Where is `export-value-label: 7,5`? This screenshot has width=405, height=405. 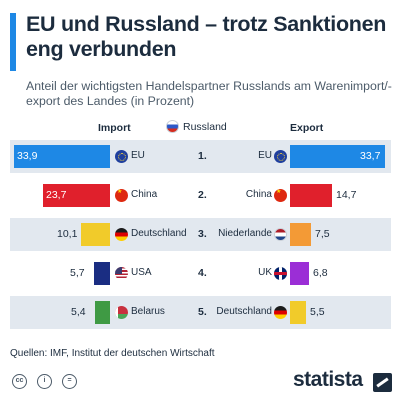 export-value-label: 7,5 is located at coordinates (322, 234).